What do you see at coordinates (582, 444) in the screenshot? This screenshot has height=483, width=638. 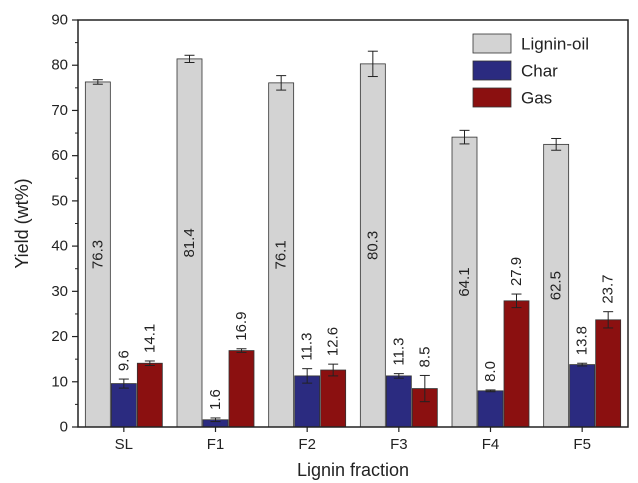 I see `x-tick-label: F5` at bounding box center [582, 444].